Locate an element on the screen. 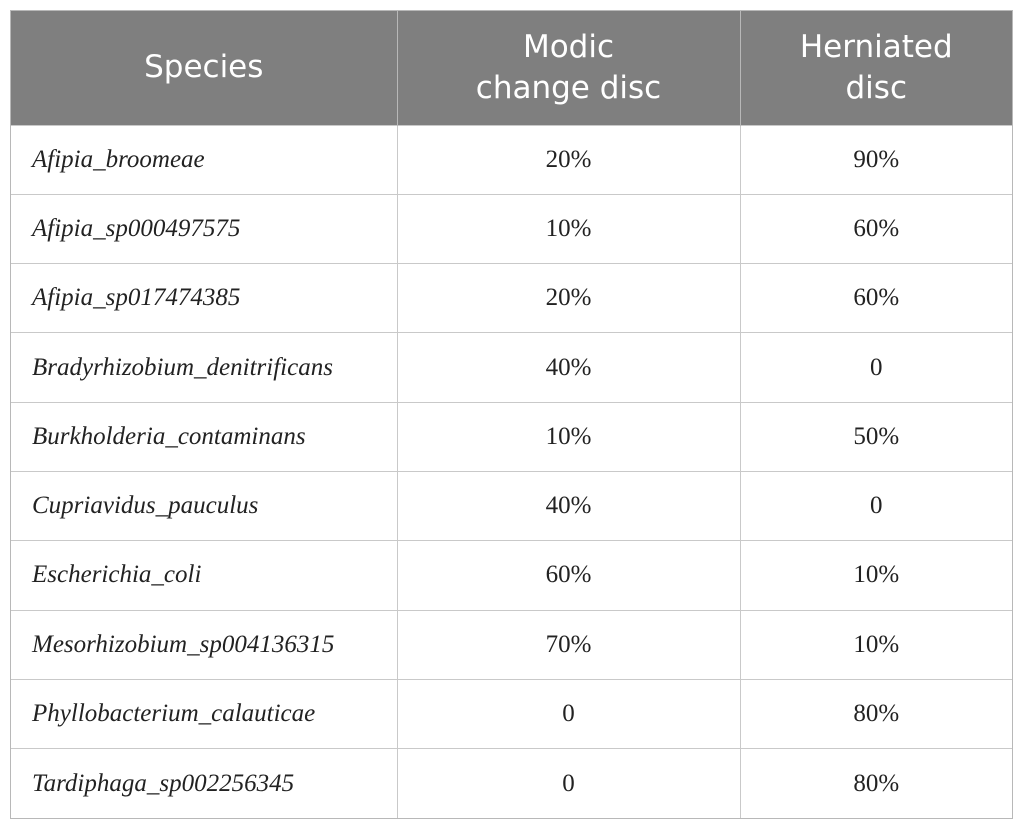 This screenshot has height=829, width=1025. species-cell: Afipia_sp000497575 is located at coordinates (204, 228).